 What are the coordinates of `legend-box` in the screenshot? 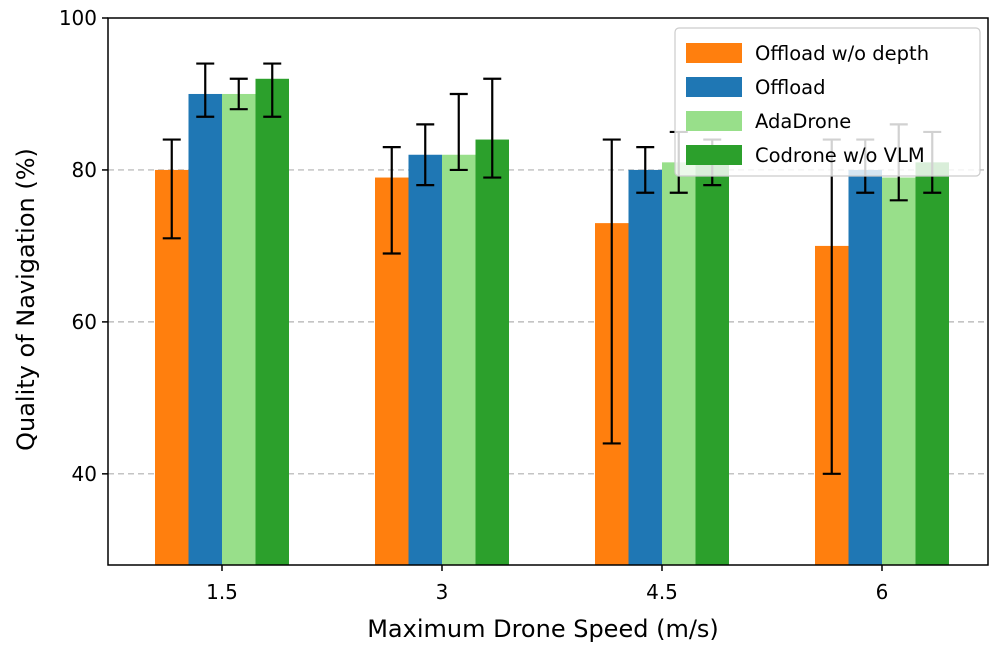 It's located at (827, 102).